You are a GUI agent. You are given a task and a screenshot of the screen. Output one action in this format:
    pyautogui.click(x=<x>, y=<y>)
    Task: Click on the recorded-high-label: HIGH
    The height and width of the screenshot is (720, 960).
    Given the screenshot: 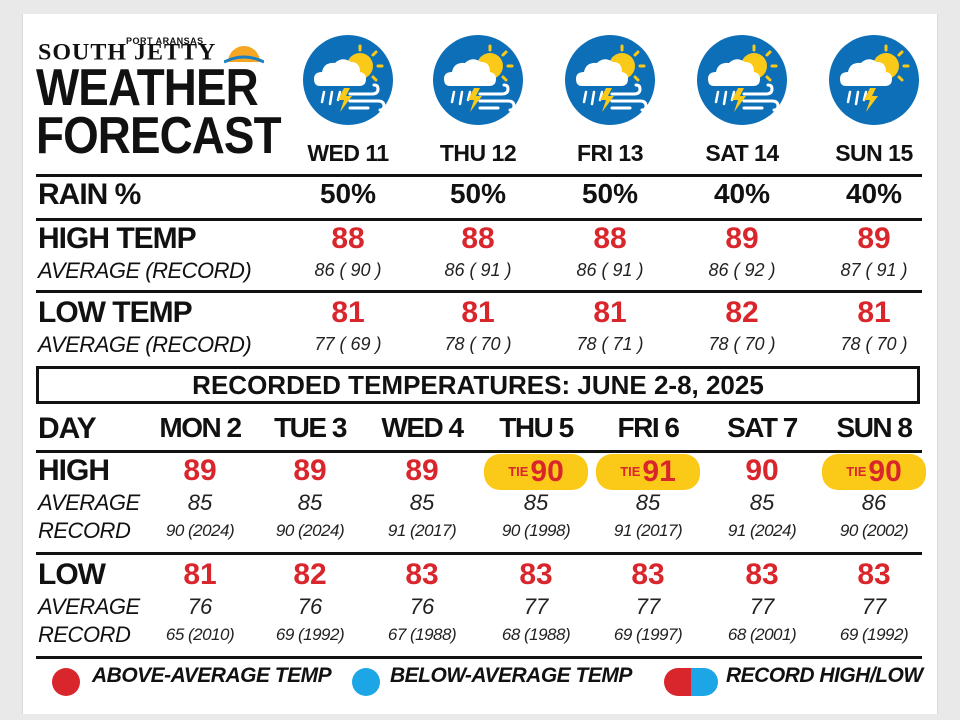 What is the action you would take?
    pyautogui.click(x=74, y=470)
    